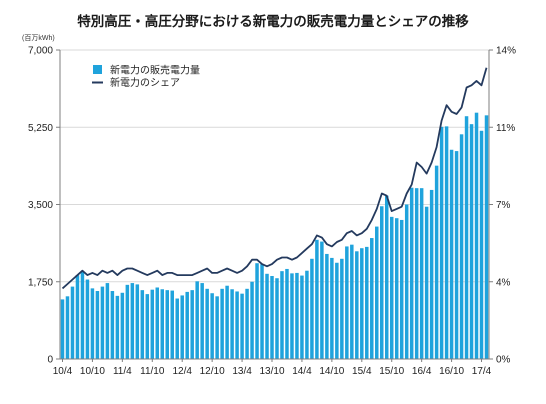  What do you see at coordinates (451, 371) in the screenshot?
I see `x-tick-label: 16/10` at bounding box center [451, 371].